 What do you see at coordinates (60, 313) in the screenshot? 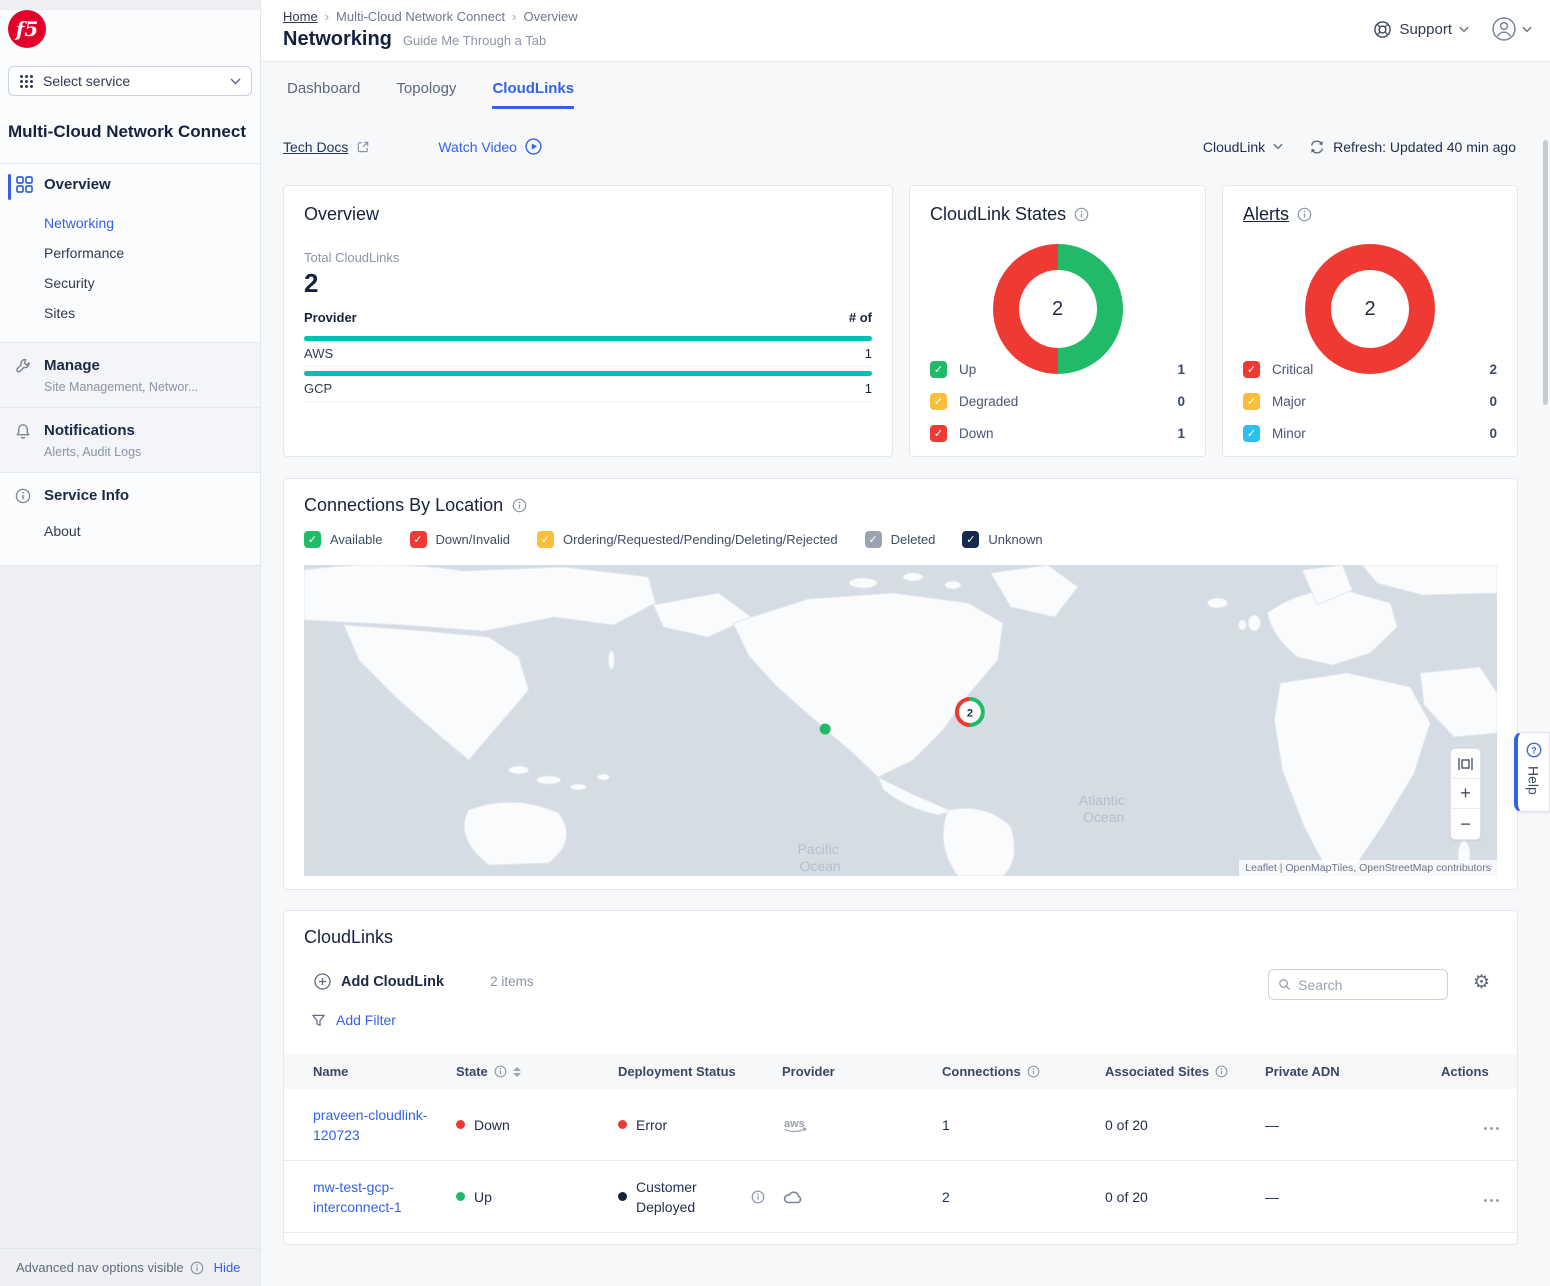
I see `sidebar-item-sites: Sites` at bounding box center [60, 313].